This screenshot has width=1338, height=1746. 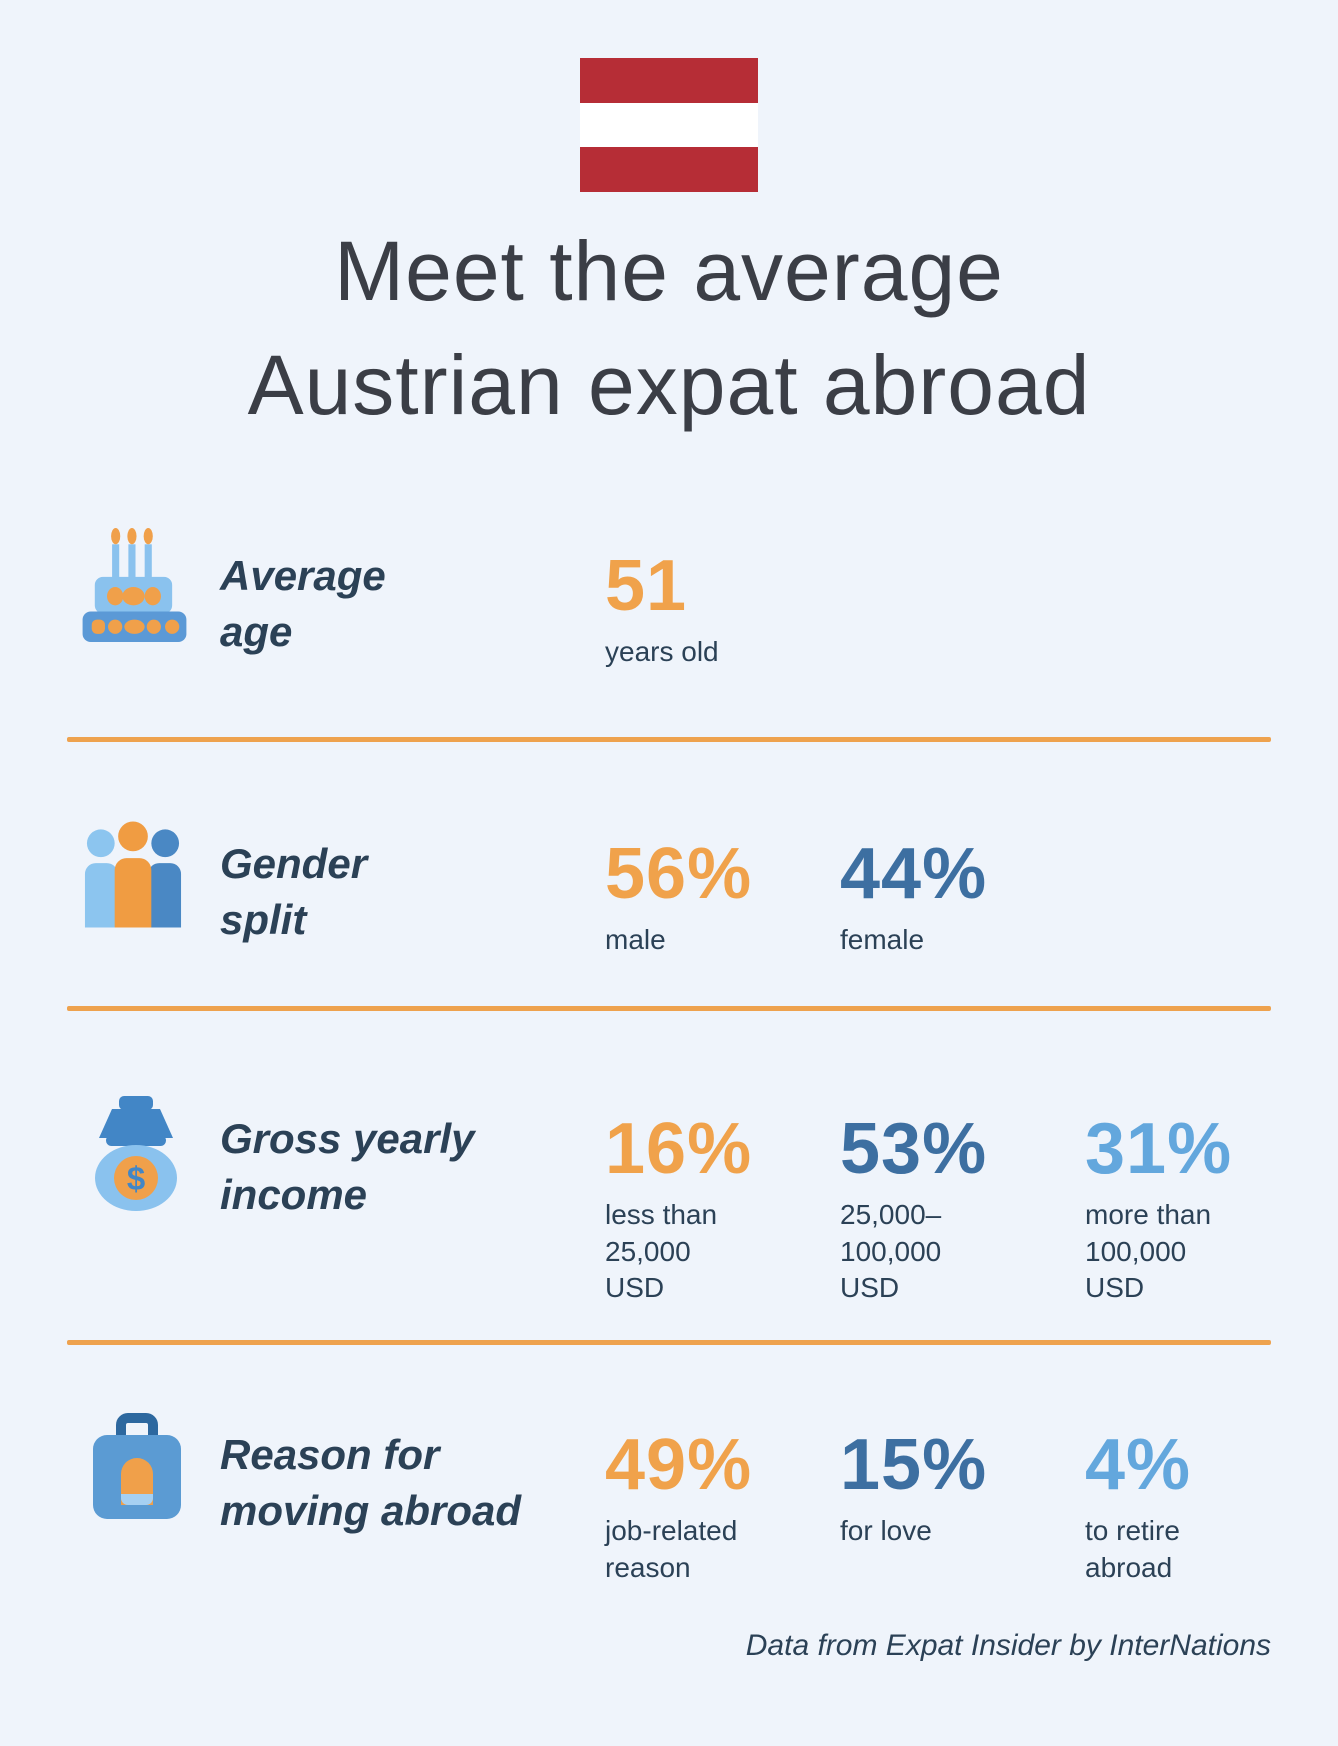 I want to click on stat-for-love: 15% for love, so click(x=962, y=1489).